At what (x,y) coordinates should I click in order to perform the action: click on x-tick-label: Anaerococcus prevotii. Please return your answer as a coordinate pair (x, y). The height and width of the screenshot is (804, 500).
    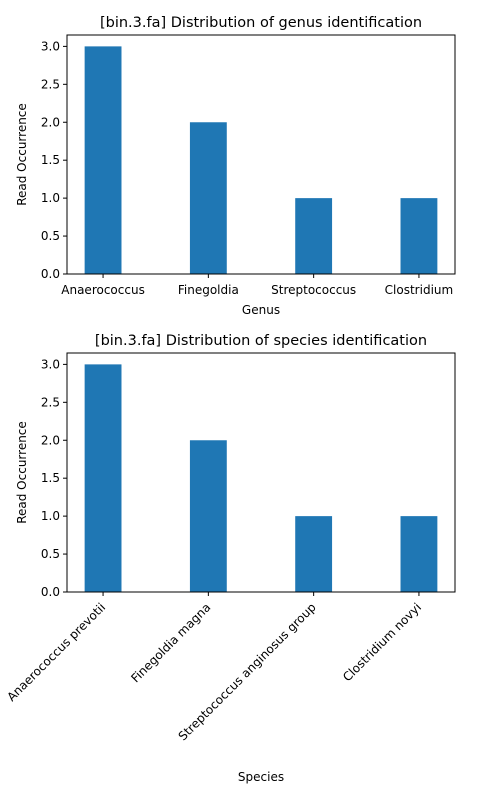
    Looking at the image, I should click on (56, 652).